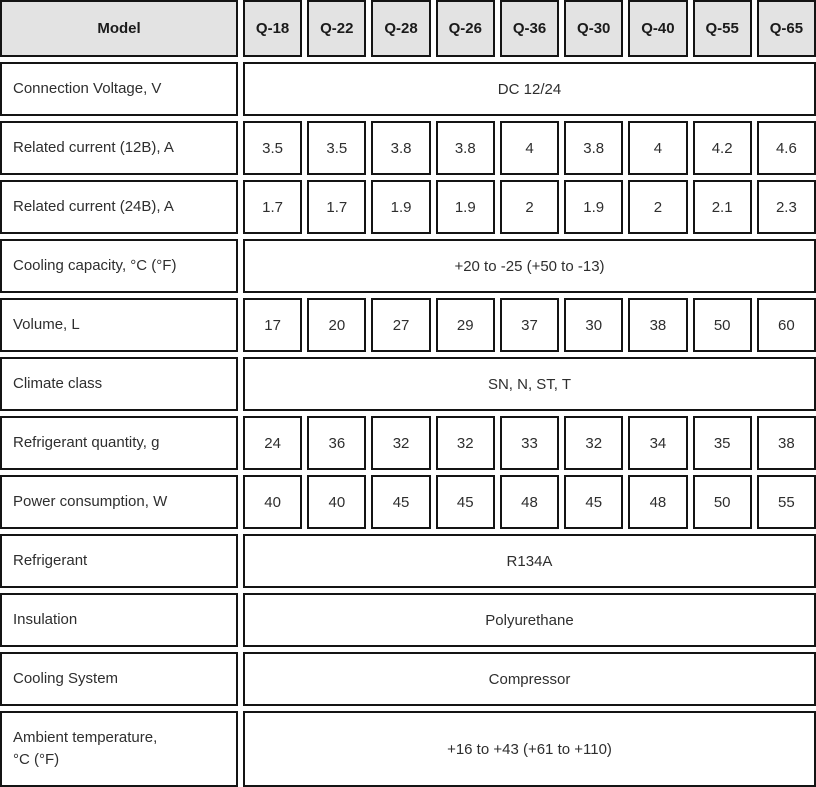 Image resolution: width=816 pixels, height=787 pixels. Describe the element at coordinates (119, 207) in the screenshot. I see `row-label: Related current (24B), A` at that location.